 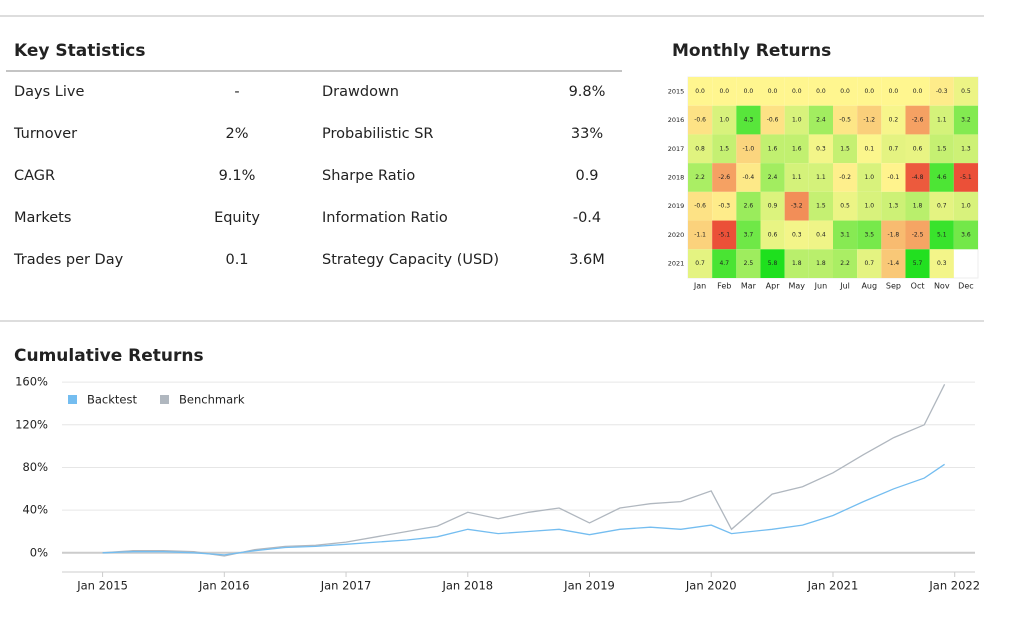 I want to click on cell-label: 0.2, so click(x=894, y=120).